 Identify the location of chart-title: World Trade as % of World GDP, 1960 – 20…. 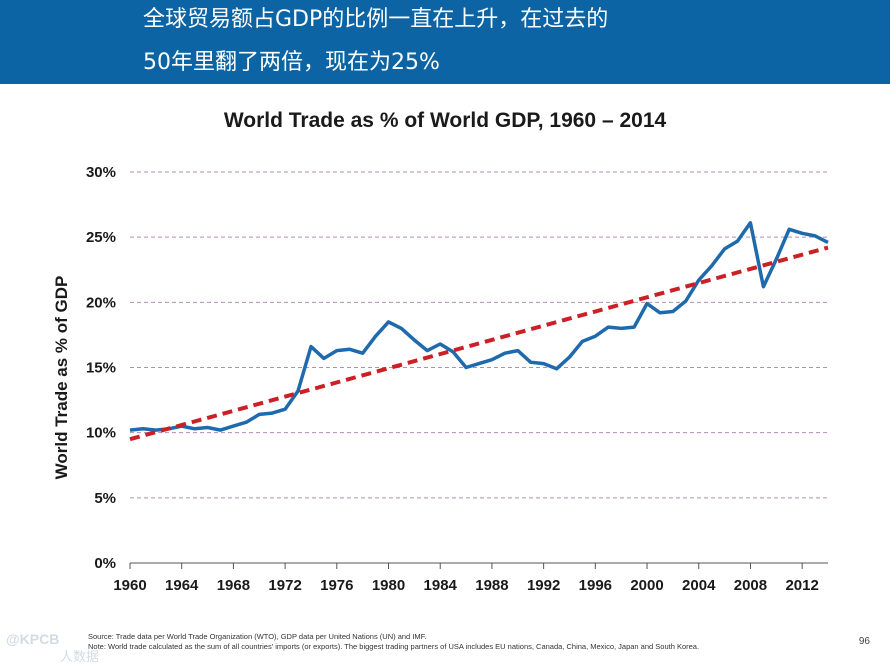
(445, 120).